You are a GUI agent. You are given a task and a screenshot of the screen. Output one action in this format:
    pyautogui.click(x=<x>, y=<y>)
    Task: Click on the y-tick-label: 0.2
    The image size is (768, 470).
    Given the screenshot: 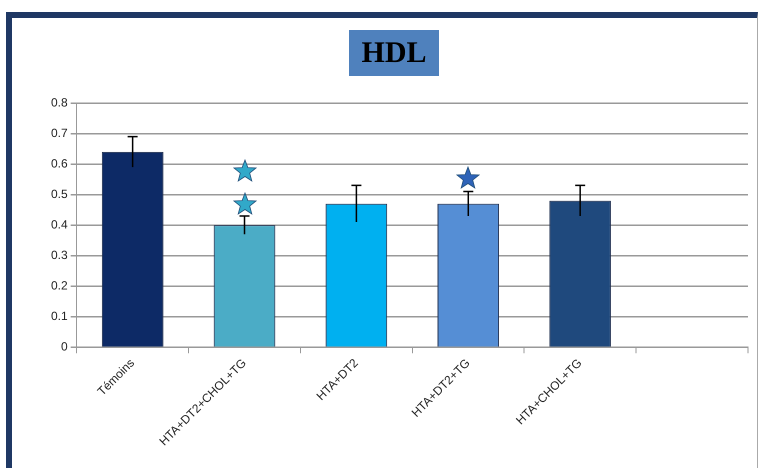 What is the action you would take?
    pyautogui.click(x=59, y=285)
    